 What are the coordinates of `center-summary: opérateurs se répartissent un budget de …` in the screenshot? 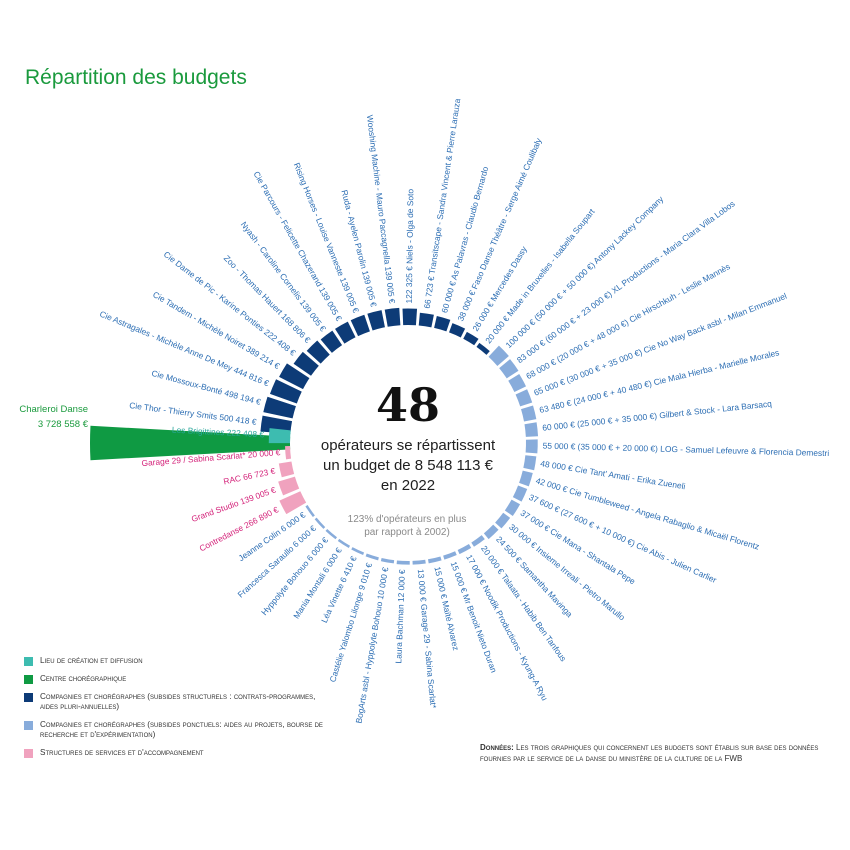 It's located at (408, 466).